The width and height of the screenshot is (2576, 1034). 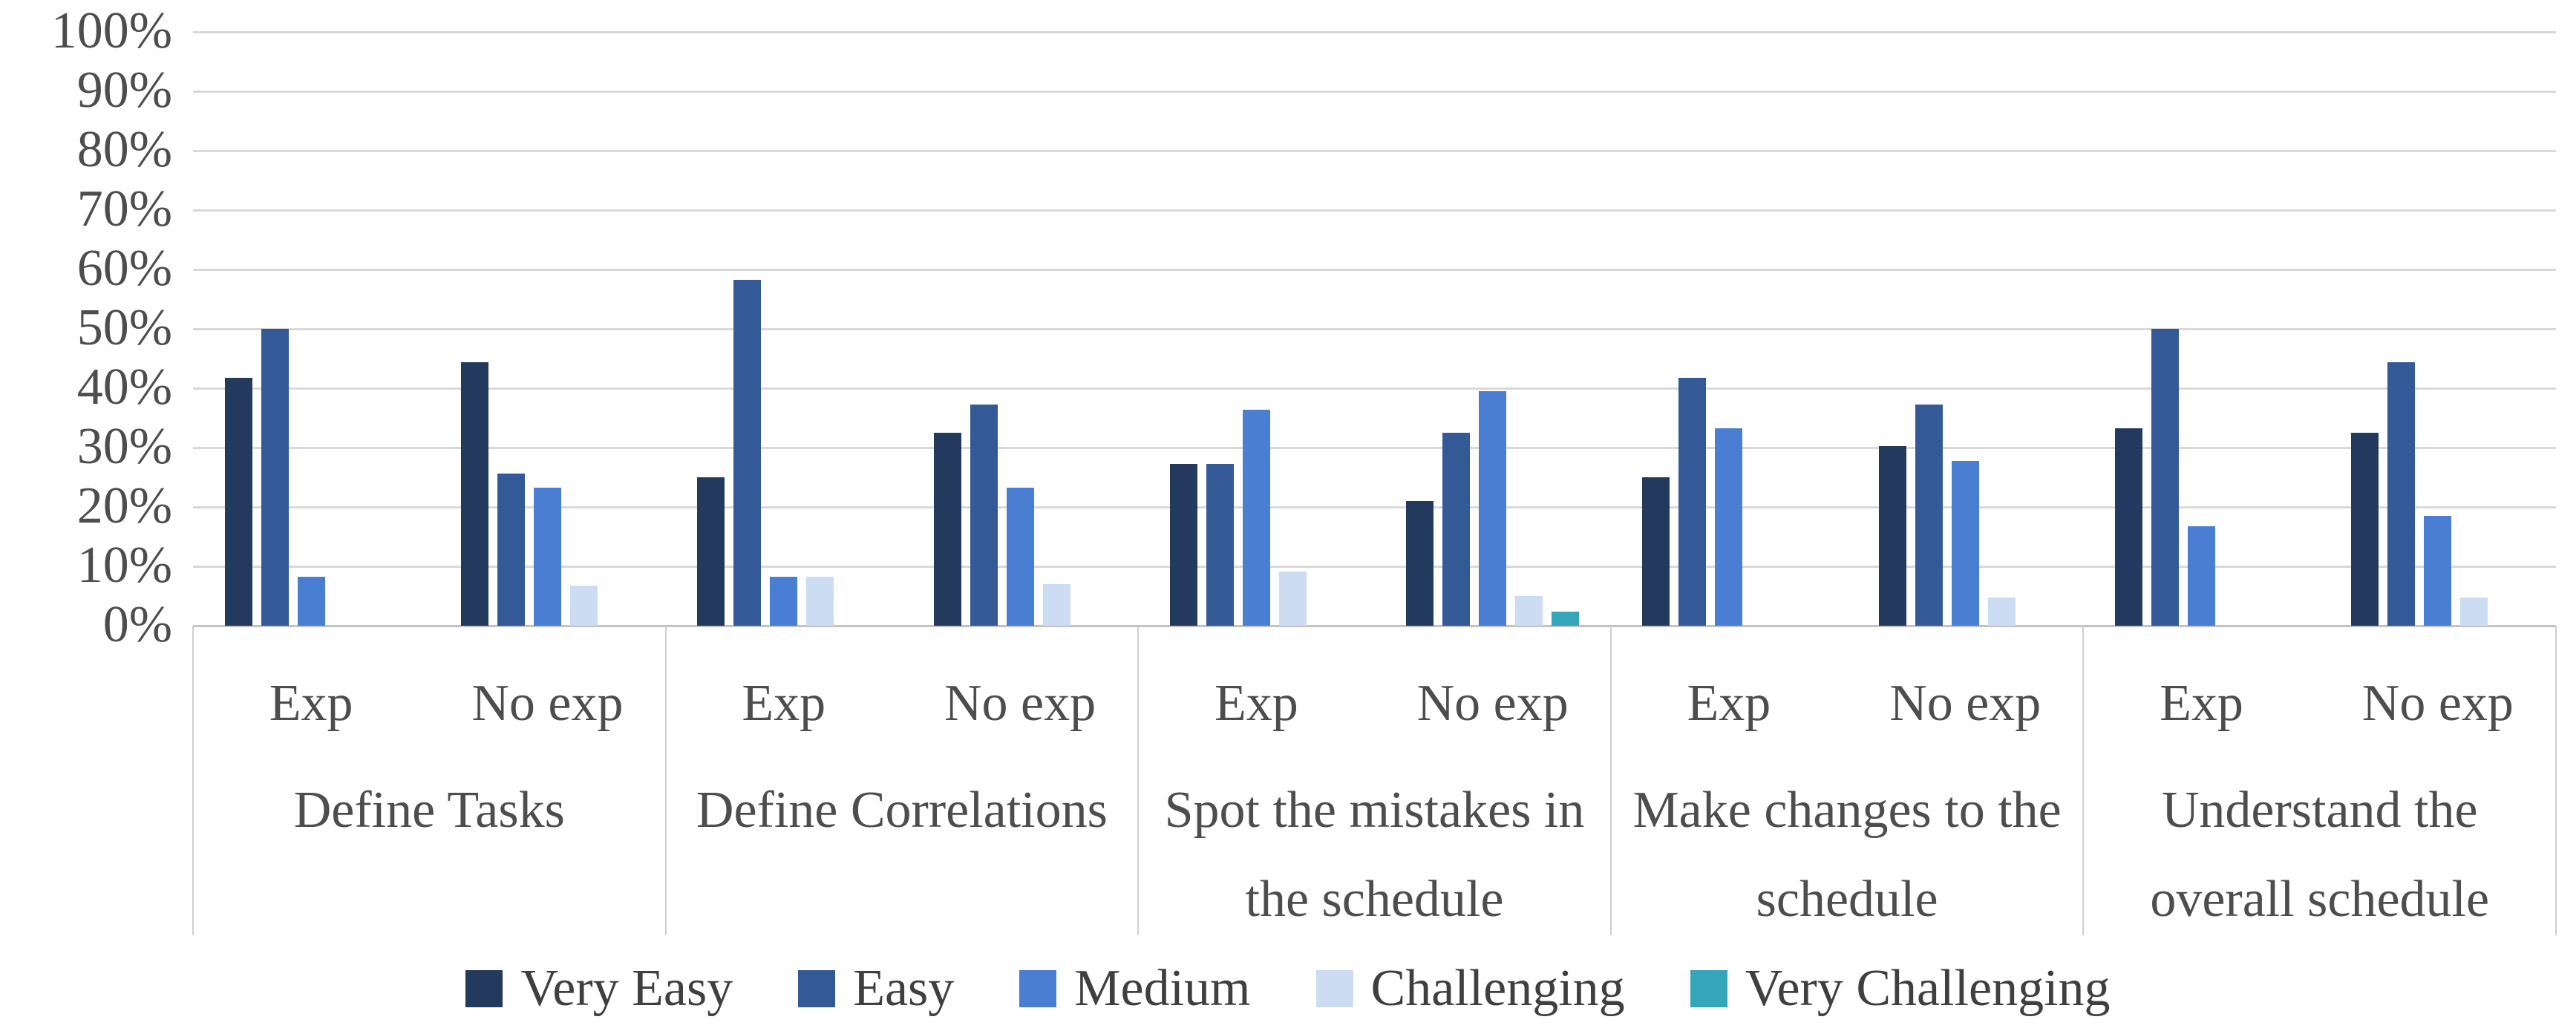 I want to click on y-tick-label: 40%, so click(x=124, y=387).